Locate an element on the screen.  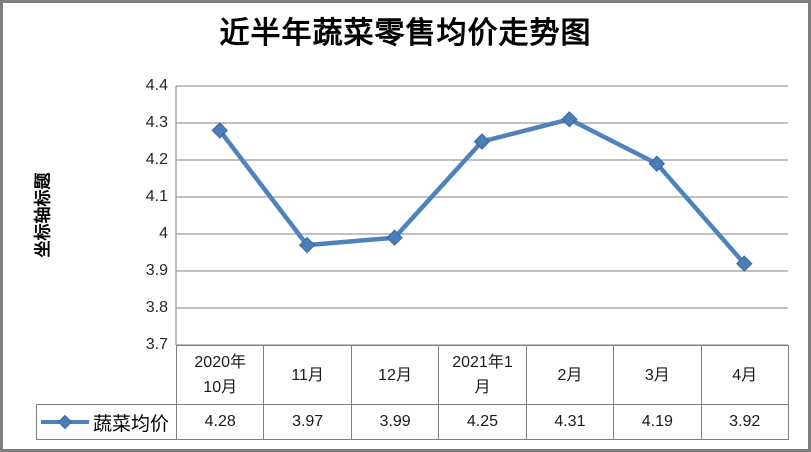
series-value-cell: 3.99 is located at coordinates (395, 422).